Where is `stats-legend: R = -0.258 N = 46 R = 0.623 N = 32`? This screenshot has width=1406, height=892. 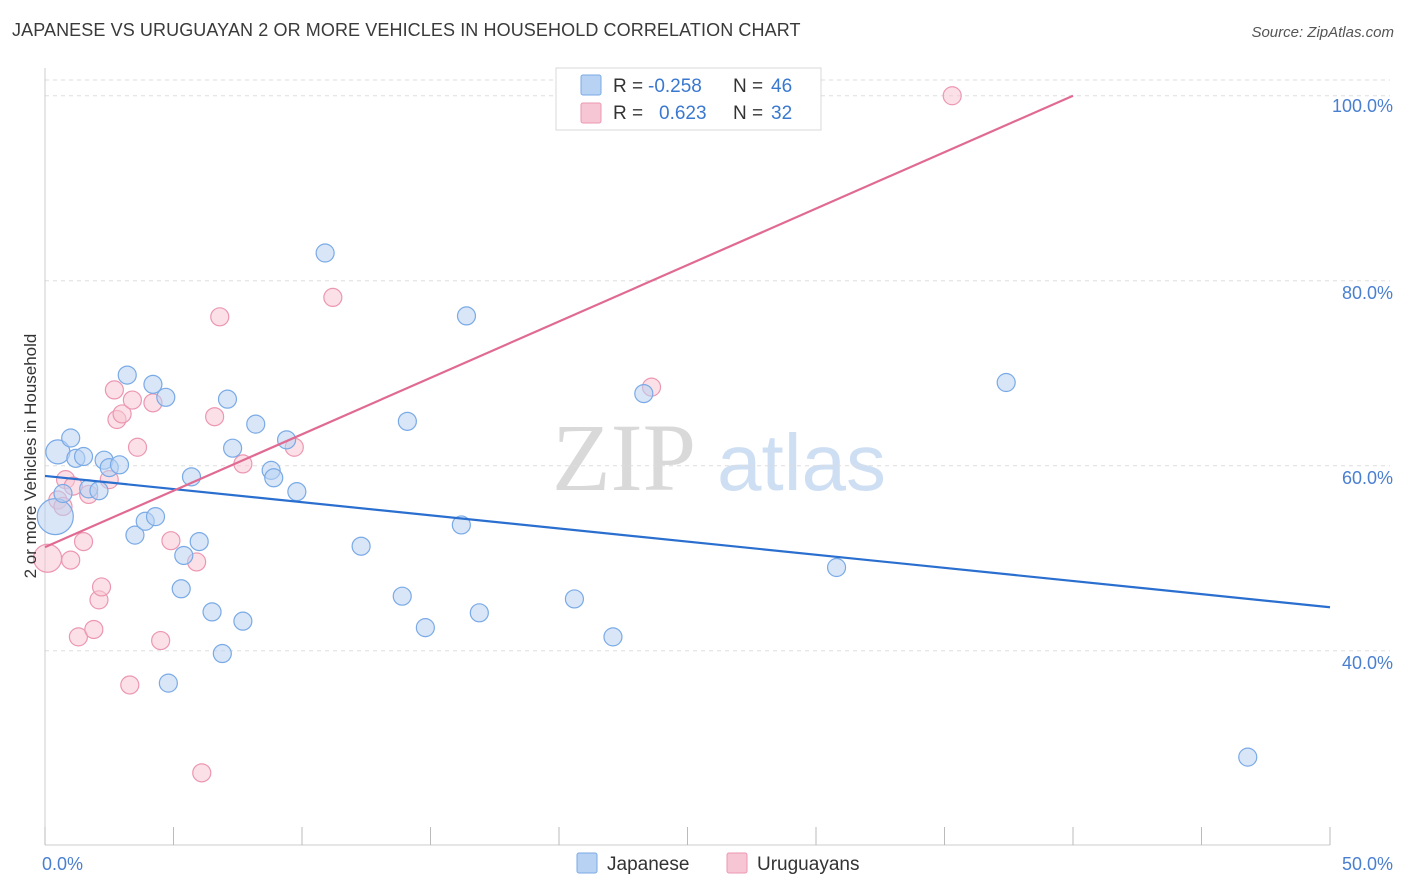
stats-legend: R = -0.258 N = 46 R = 0.623 N = 32 is located at coordinates (688, 99).